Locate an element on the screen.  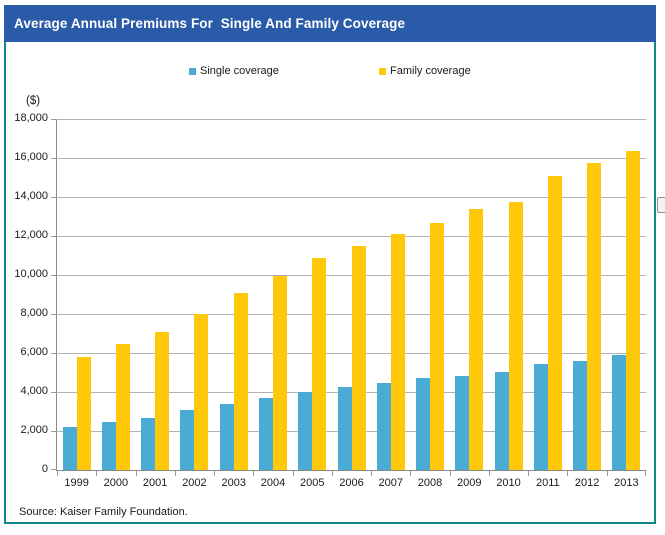
y-axis-tick-2000 is located at coordinates (54, 431).